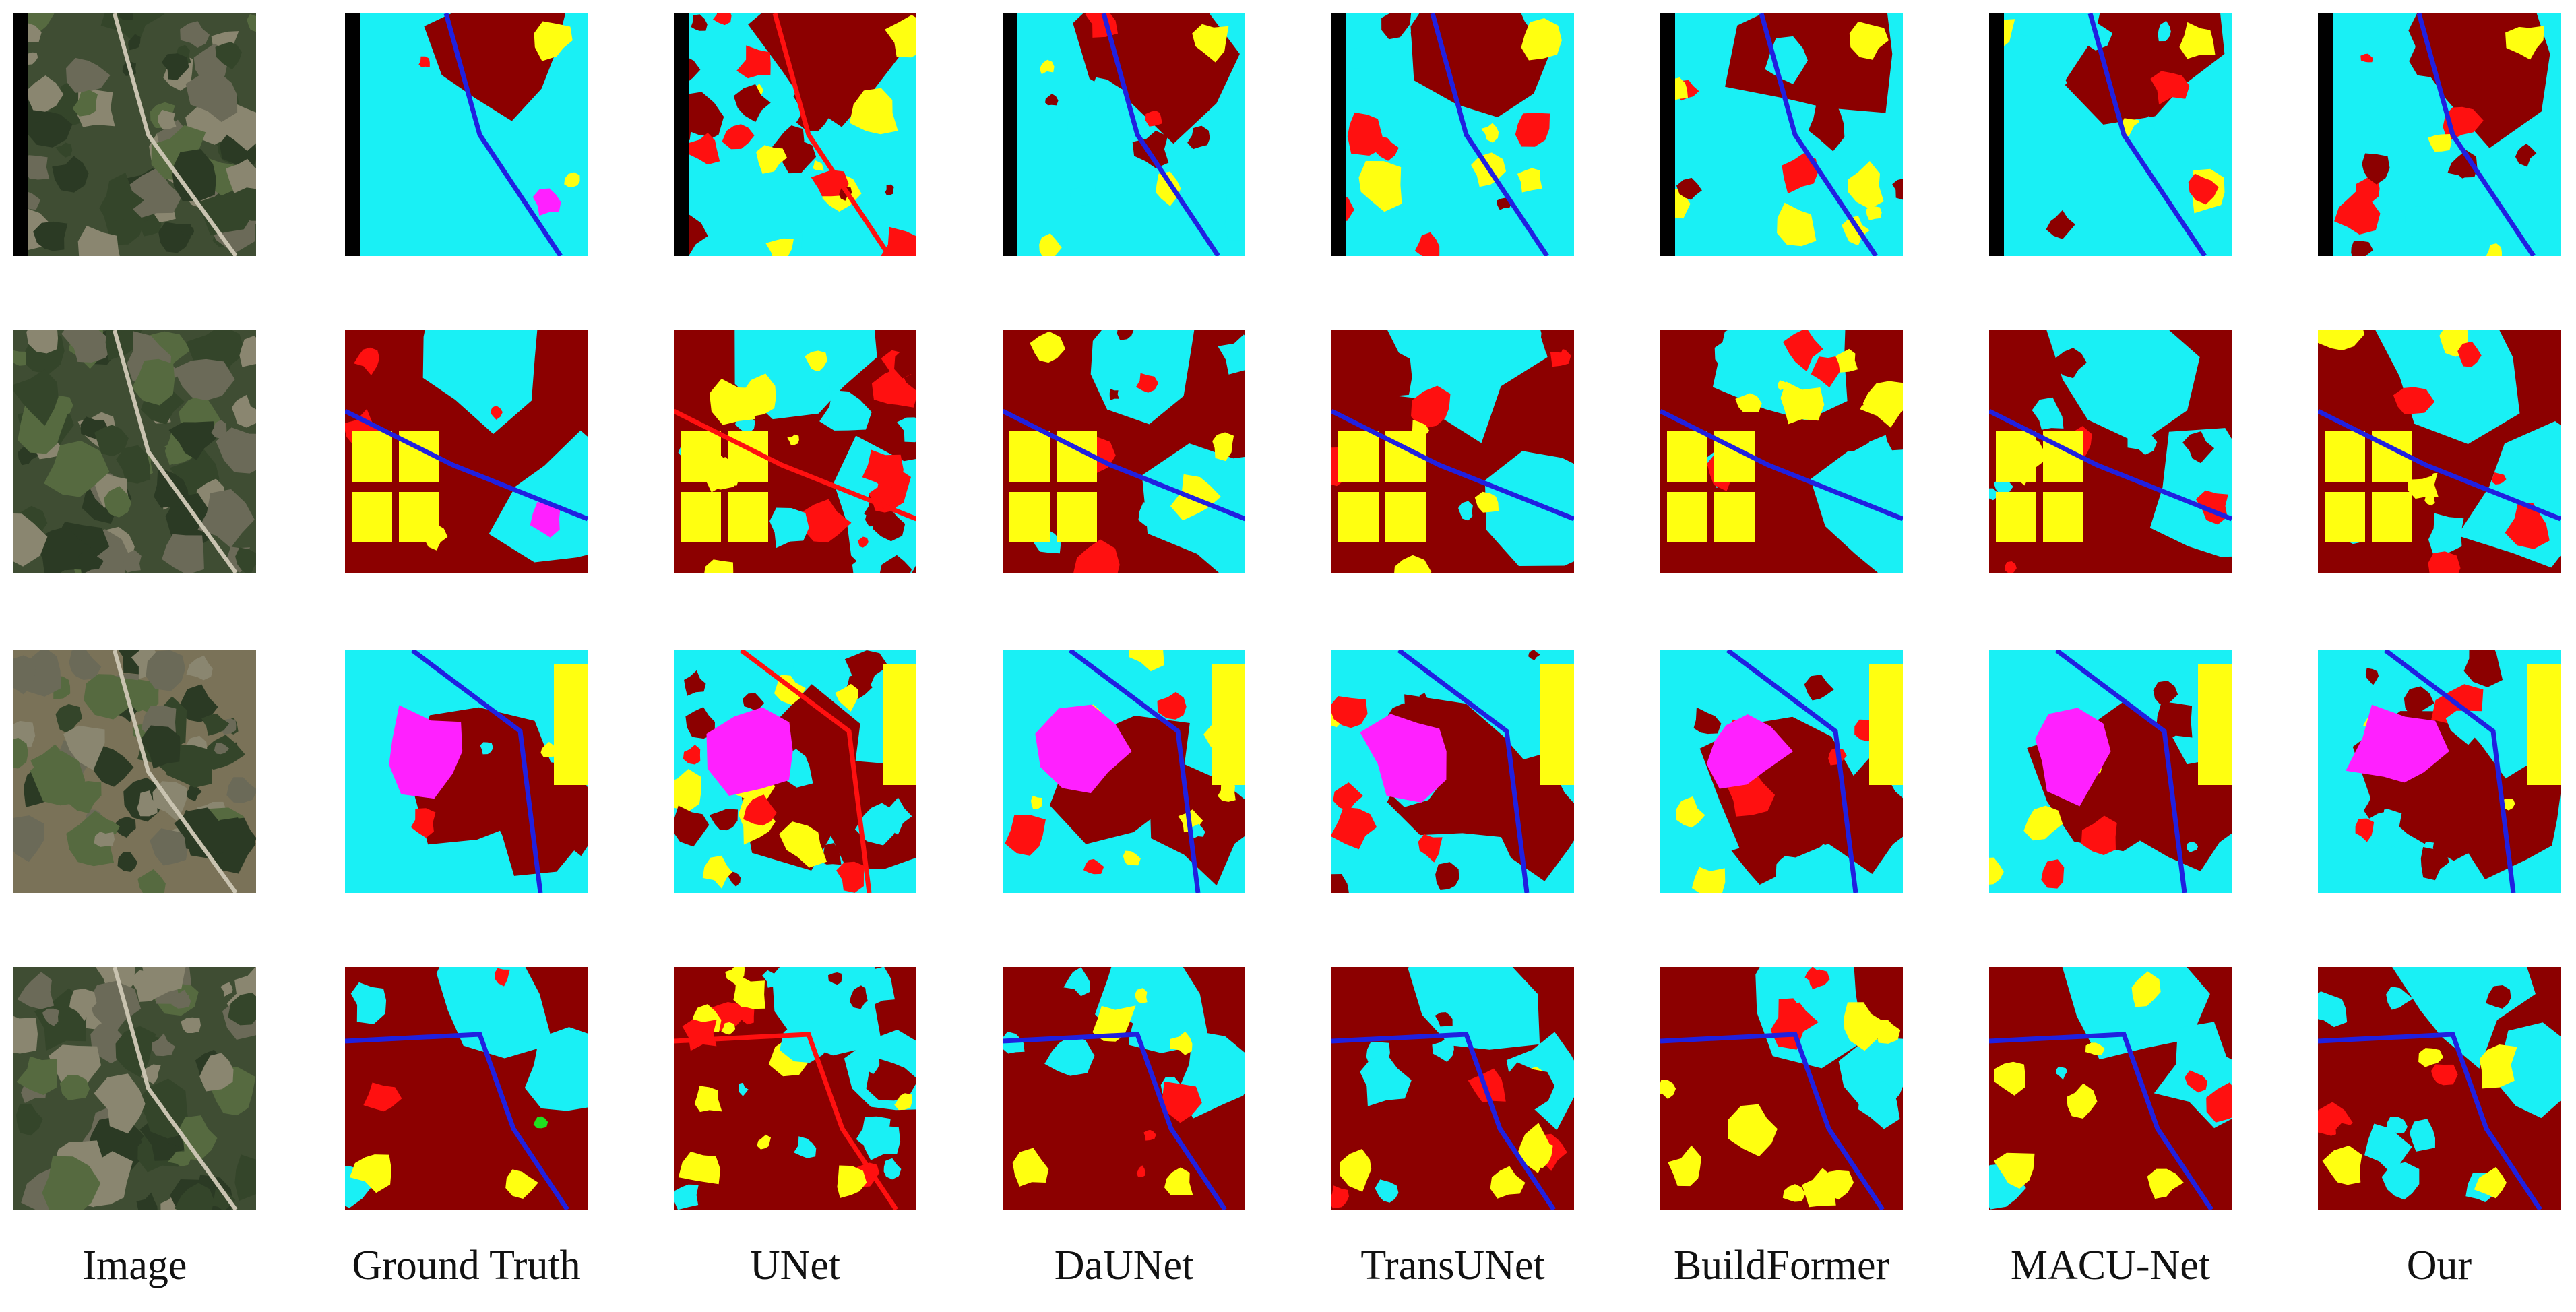  Describe the element at coordinates (134, 1088) in the screenshot. I see `aerial-image` at that location.